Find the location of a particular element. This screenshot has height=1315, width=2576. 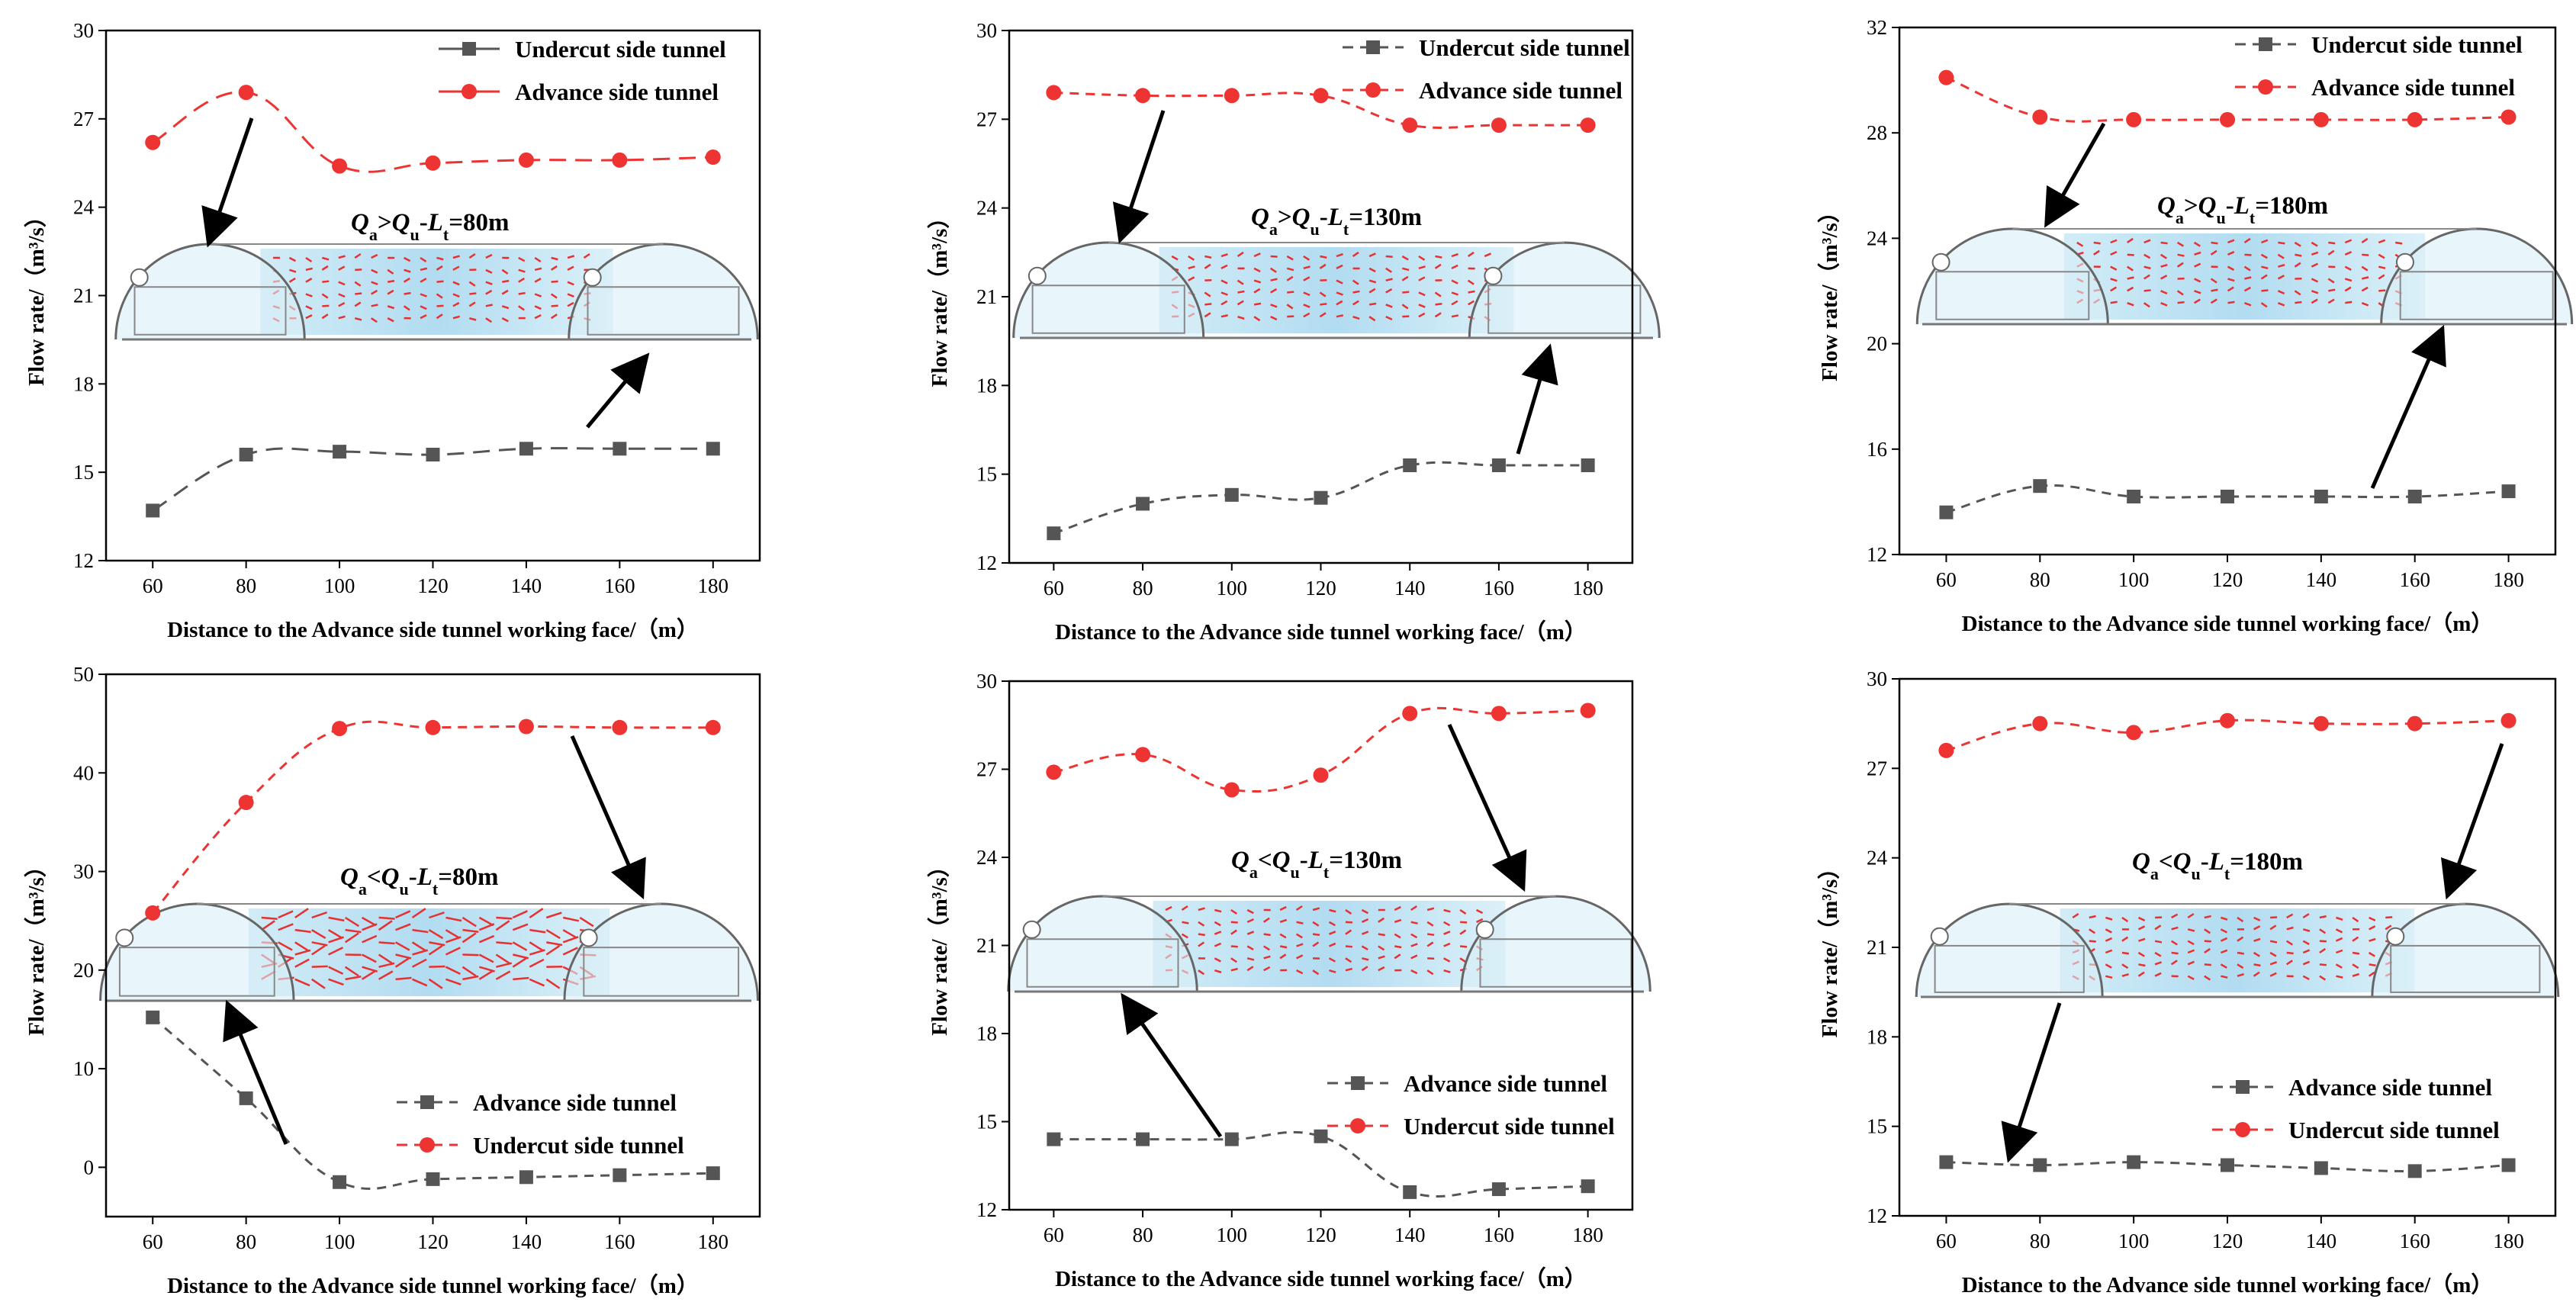

legend-marker-circle is located at coordinates (469, 91).